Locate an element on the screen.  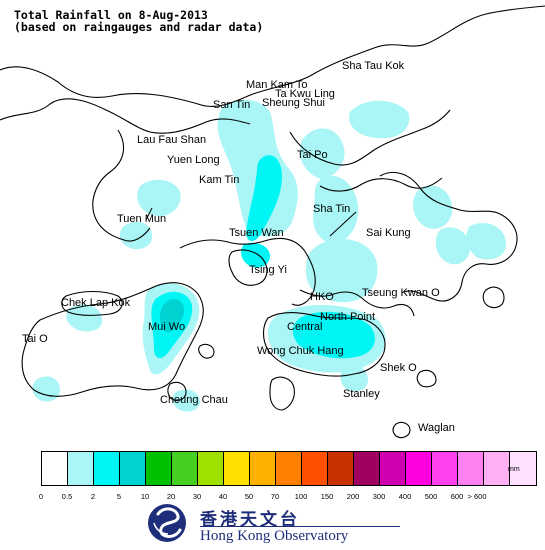
tuen-mun-marker is located at coordinates (149, 214).